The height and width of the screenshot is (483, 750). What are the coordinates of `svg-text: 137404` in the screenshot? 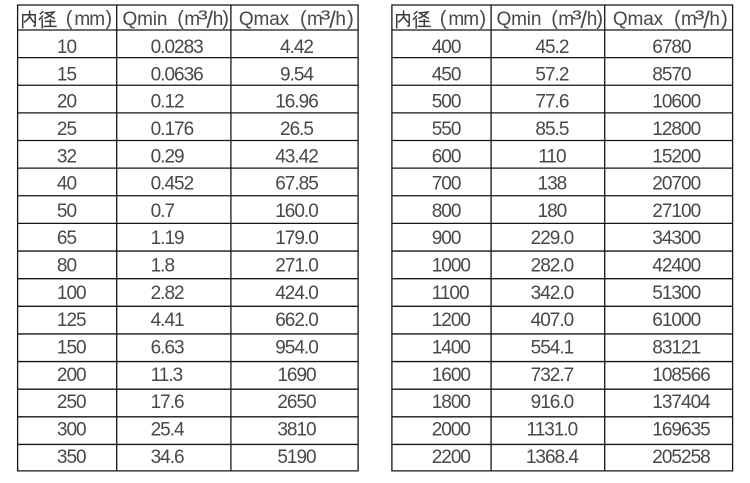 It's located at (681, 402).